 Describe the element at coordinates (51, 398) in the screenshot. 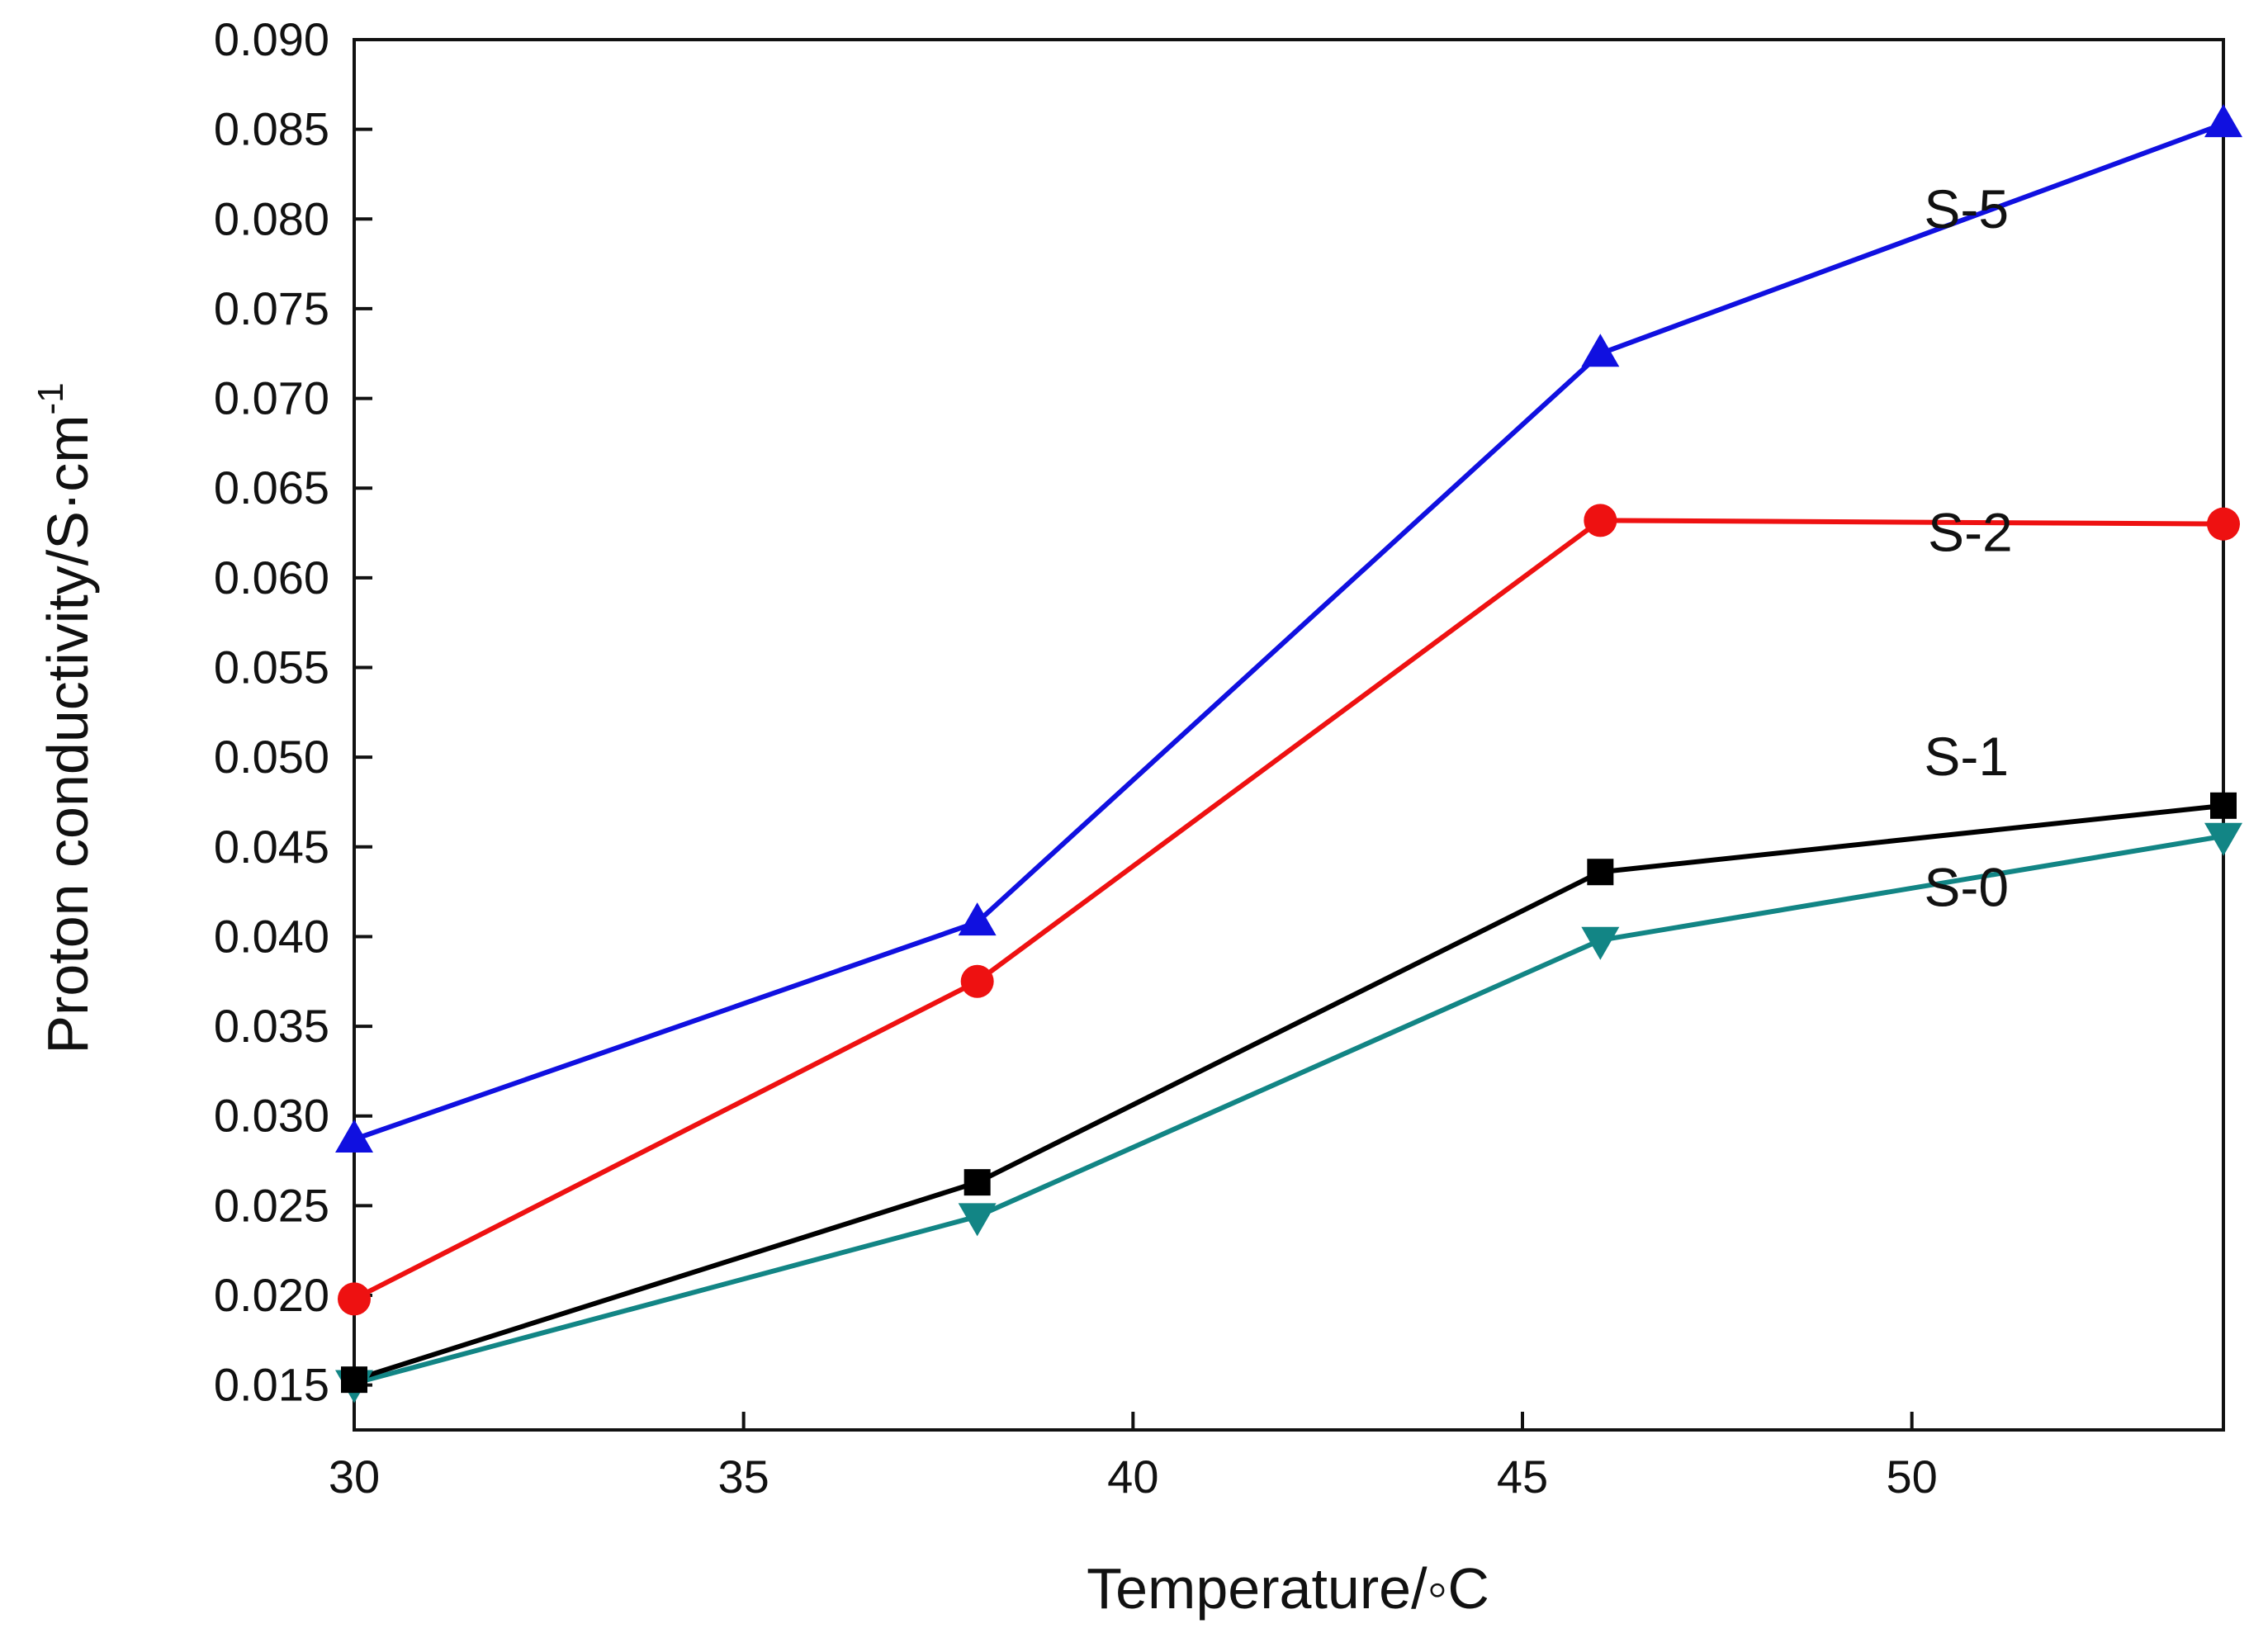

I see `y-axis-title-superscript: -1` at that location.